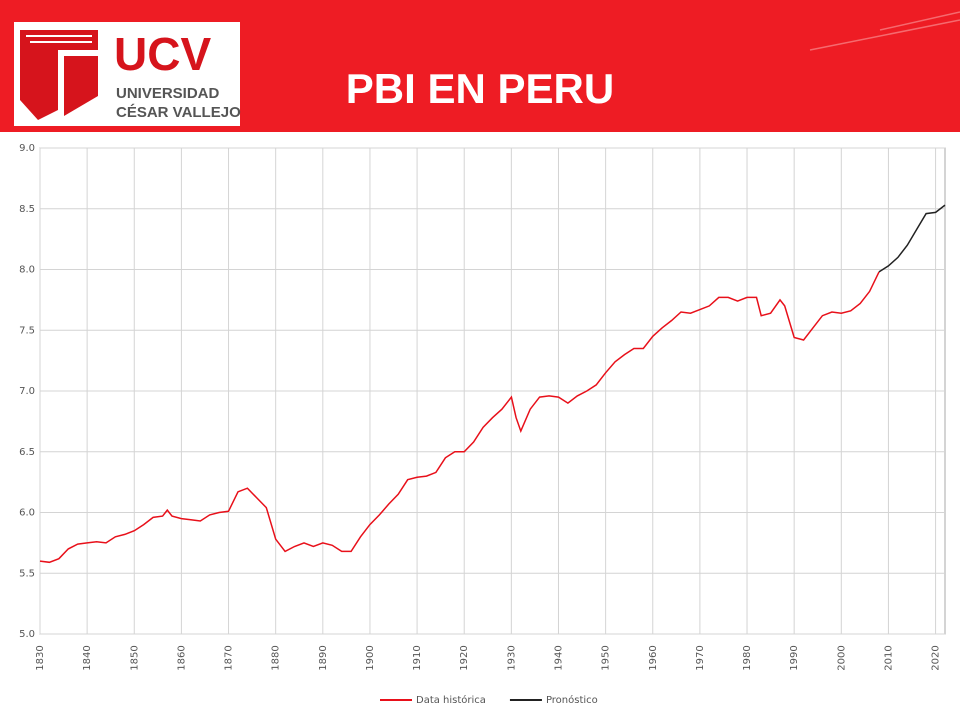 The width and height of the screenshot is (960, 720). I want to click on series-line, so click(912, 238).